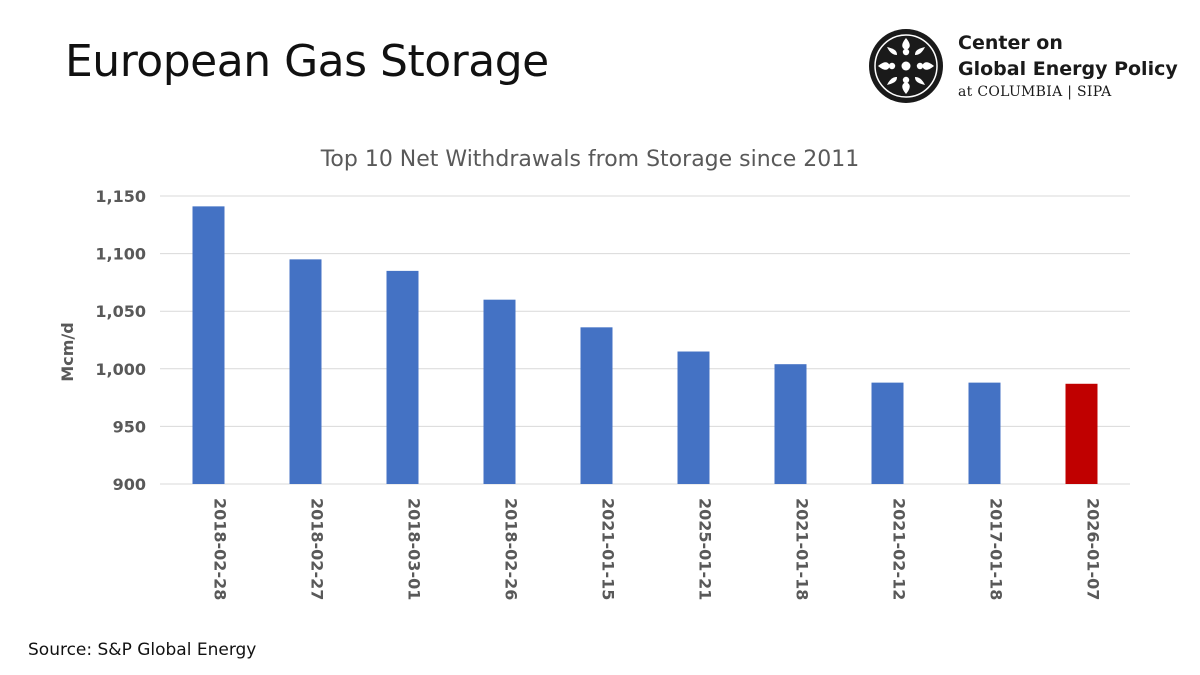 This screenshot has width=1200, height=675. Describe the element at coordinates (307, 61) in the screenshot. I see `slide-title: European Gas Storage` at that location.